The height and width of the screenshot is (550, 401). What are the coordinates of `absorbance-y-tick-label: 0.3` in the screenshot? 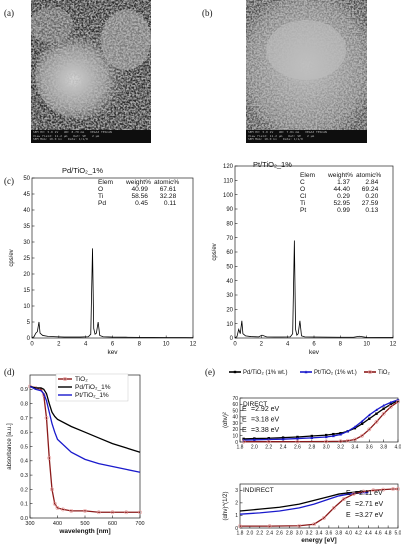 It's located at (24, 476).